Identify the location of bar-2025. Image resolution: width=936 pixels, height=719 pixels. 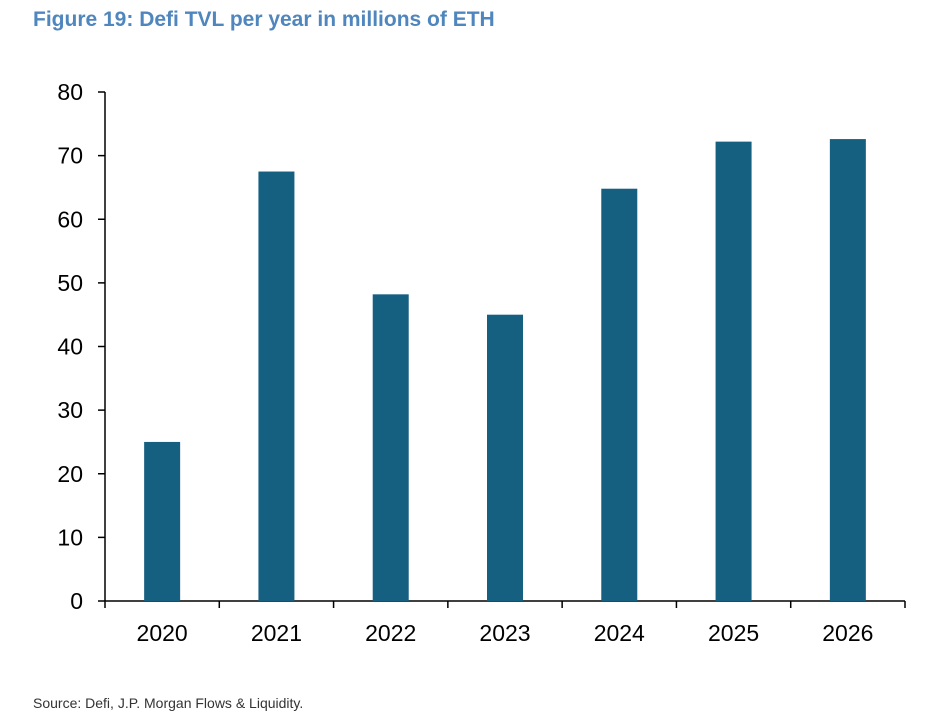
(733, 371).